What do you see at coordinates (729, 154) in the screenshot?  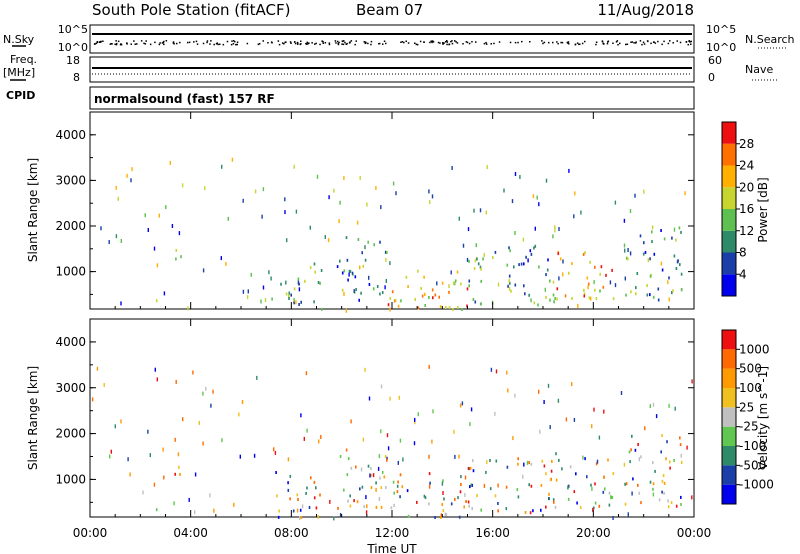 I see `colorbar-segment` at bounding box center [729, 154].